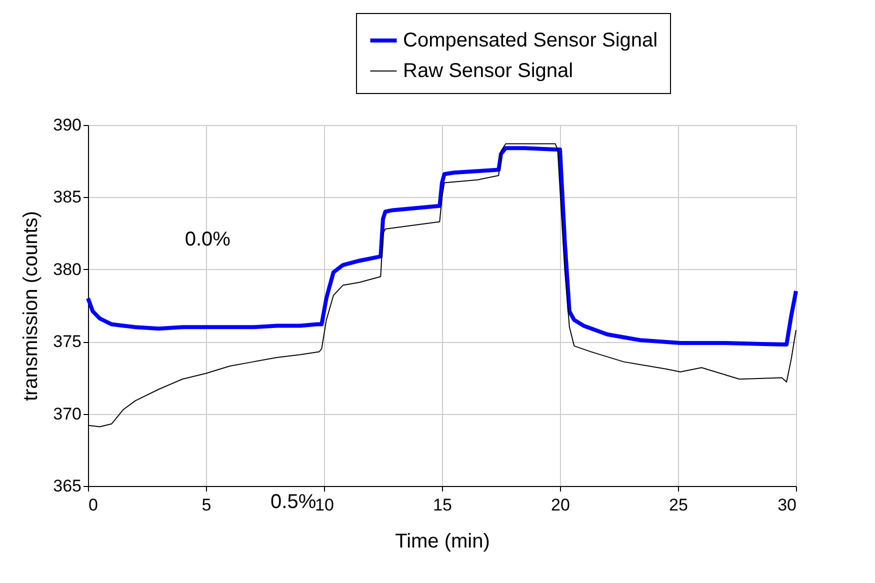  I want to click on y-tick-label: 365, so click(67, 486).